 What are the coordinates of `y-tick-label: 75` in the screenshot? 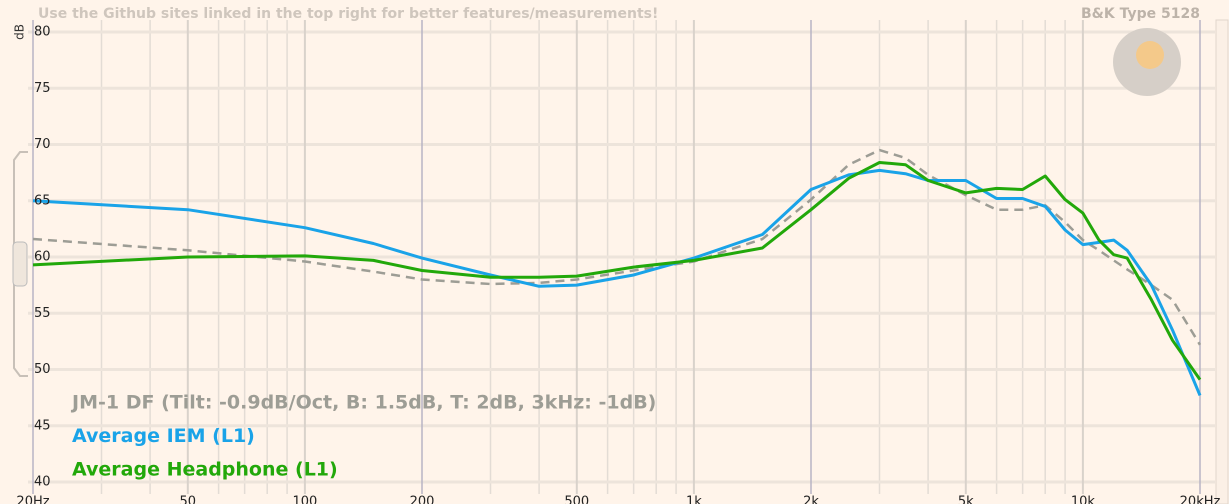 It's located at (42, 88).